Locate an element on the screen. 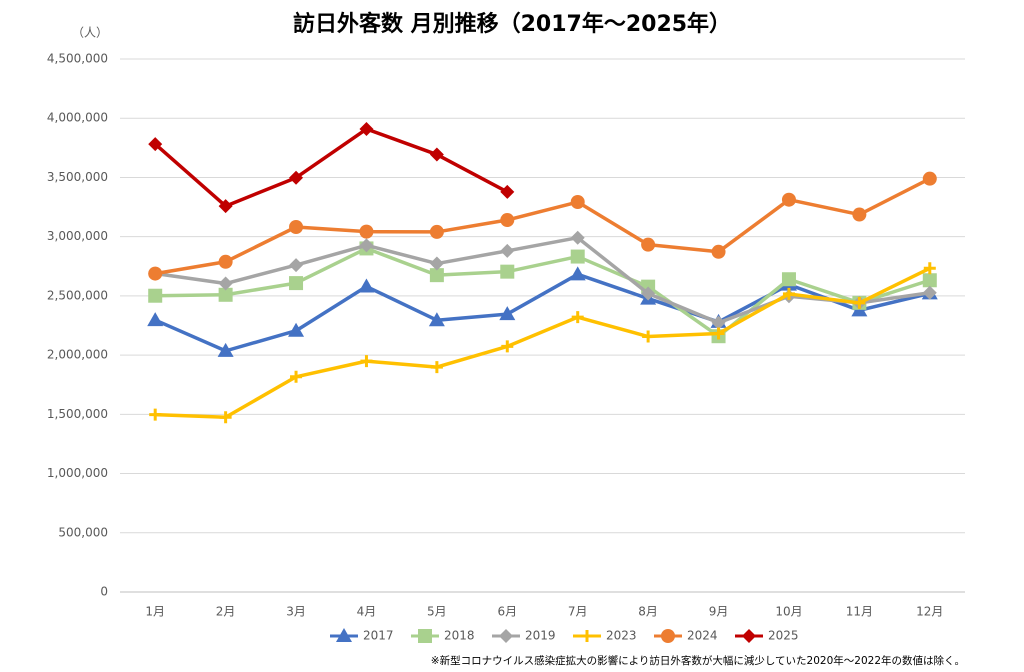  legend-label: 2019 is located at coordinates (540, 636).